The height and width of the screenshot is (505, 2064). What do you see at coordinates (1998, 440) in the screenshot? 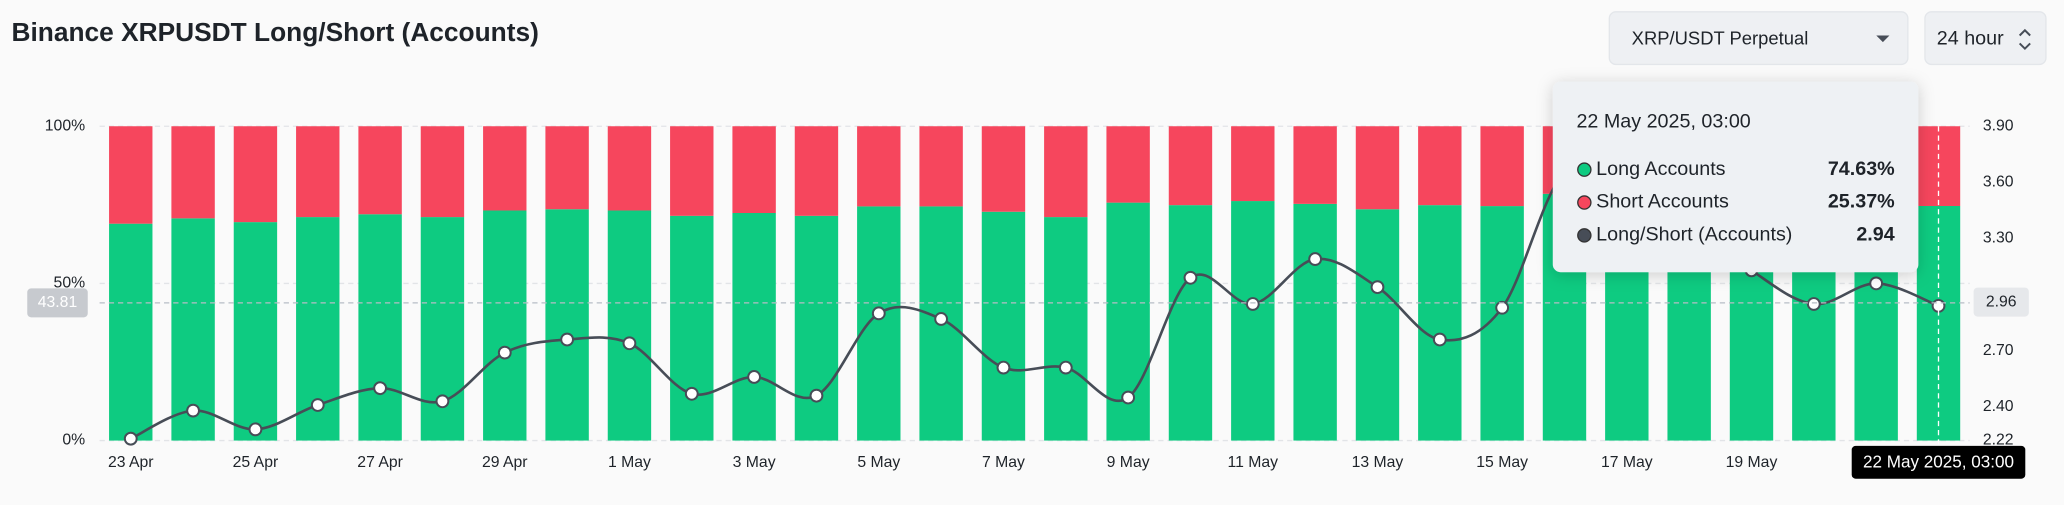
I see `y2-tick-label: 2.22` at bounding box center [1998, 440].